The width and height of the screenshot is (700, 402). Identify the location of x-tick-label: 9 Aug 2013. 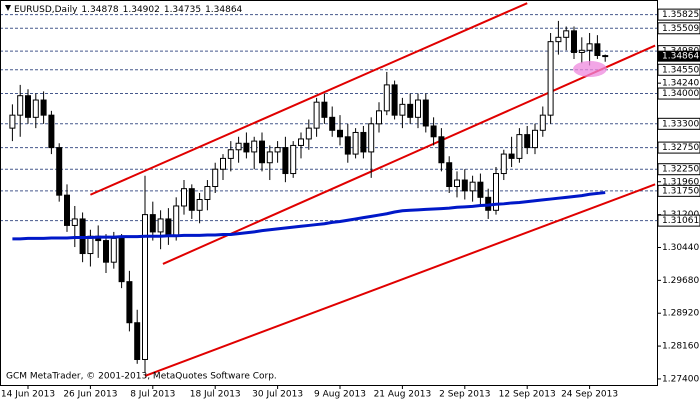
(340, 395).